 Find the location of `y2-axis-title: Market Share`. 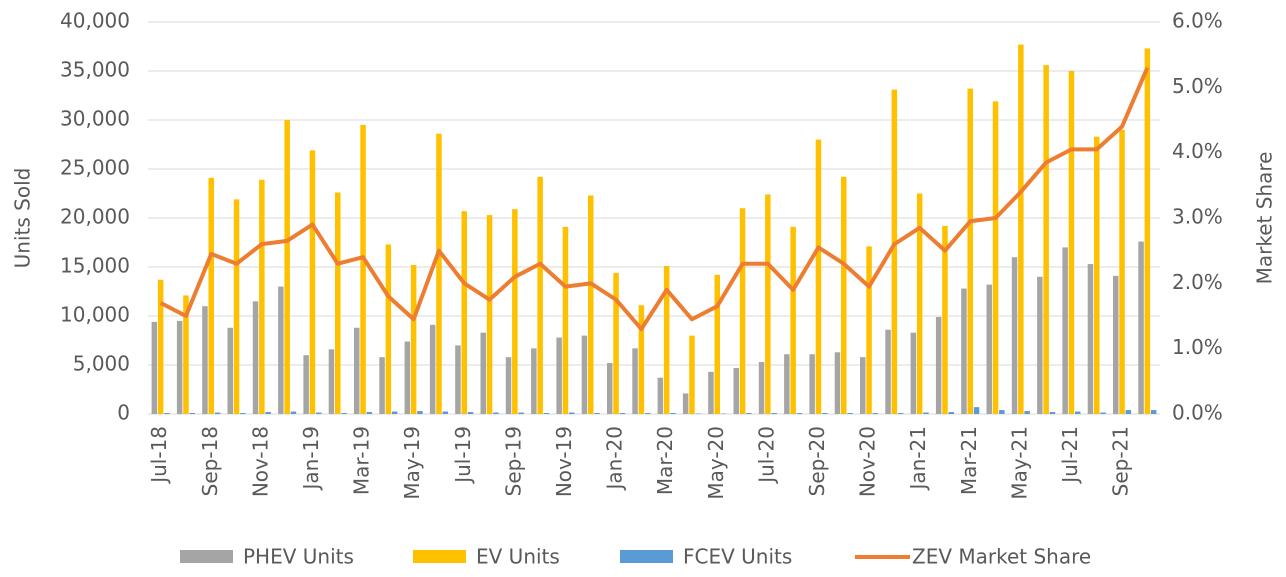

y2-axis-title: Market Share is located at coordinates (1265, 218).